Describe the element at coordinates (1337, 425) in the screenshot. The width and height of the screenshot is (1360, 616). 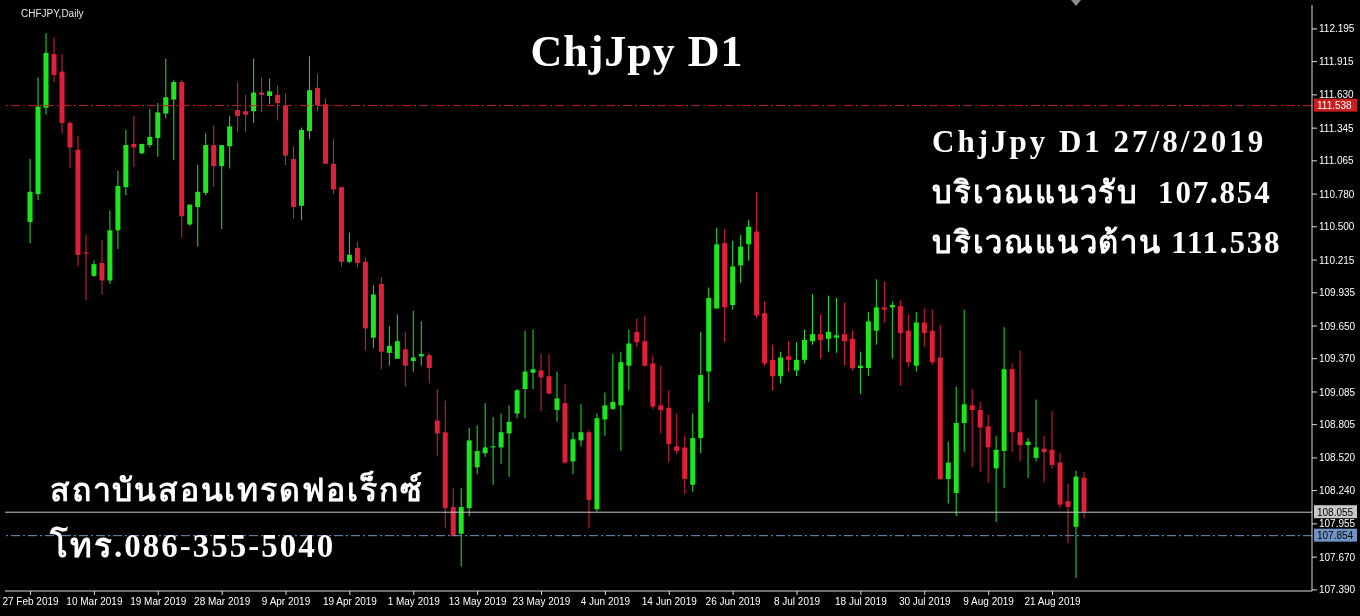
I see `y-tick-label: 108.805` at that location.